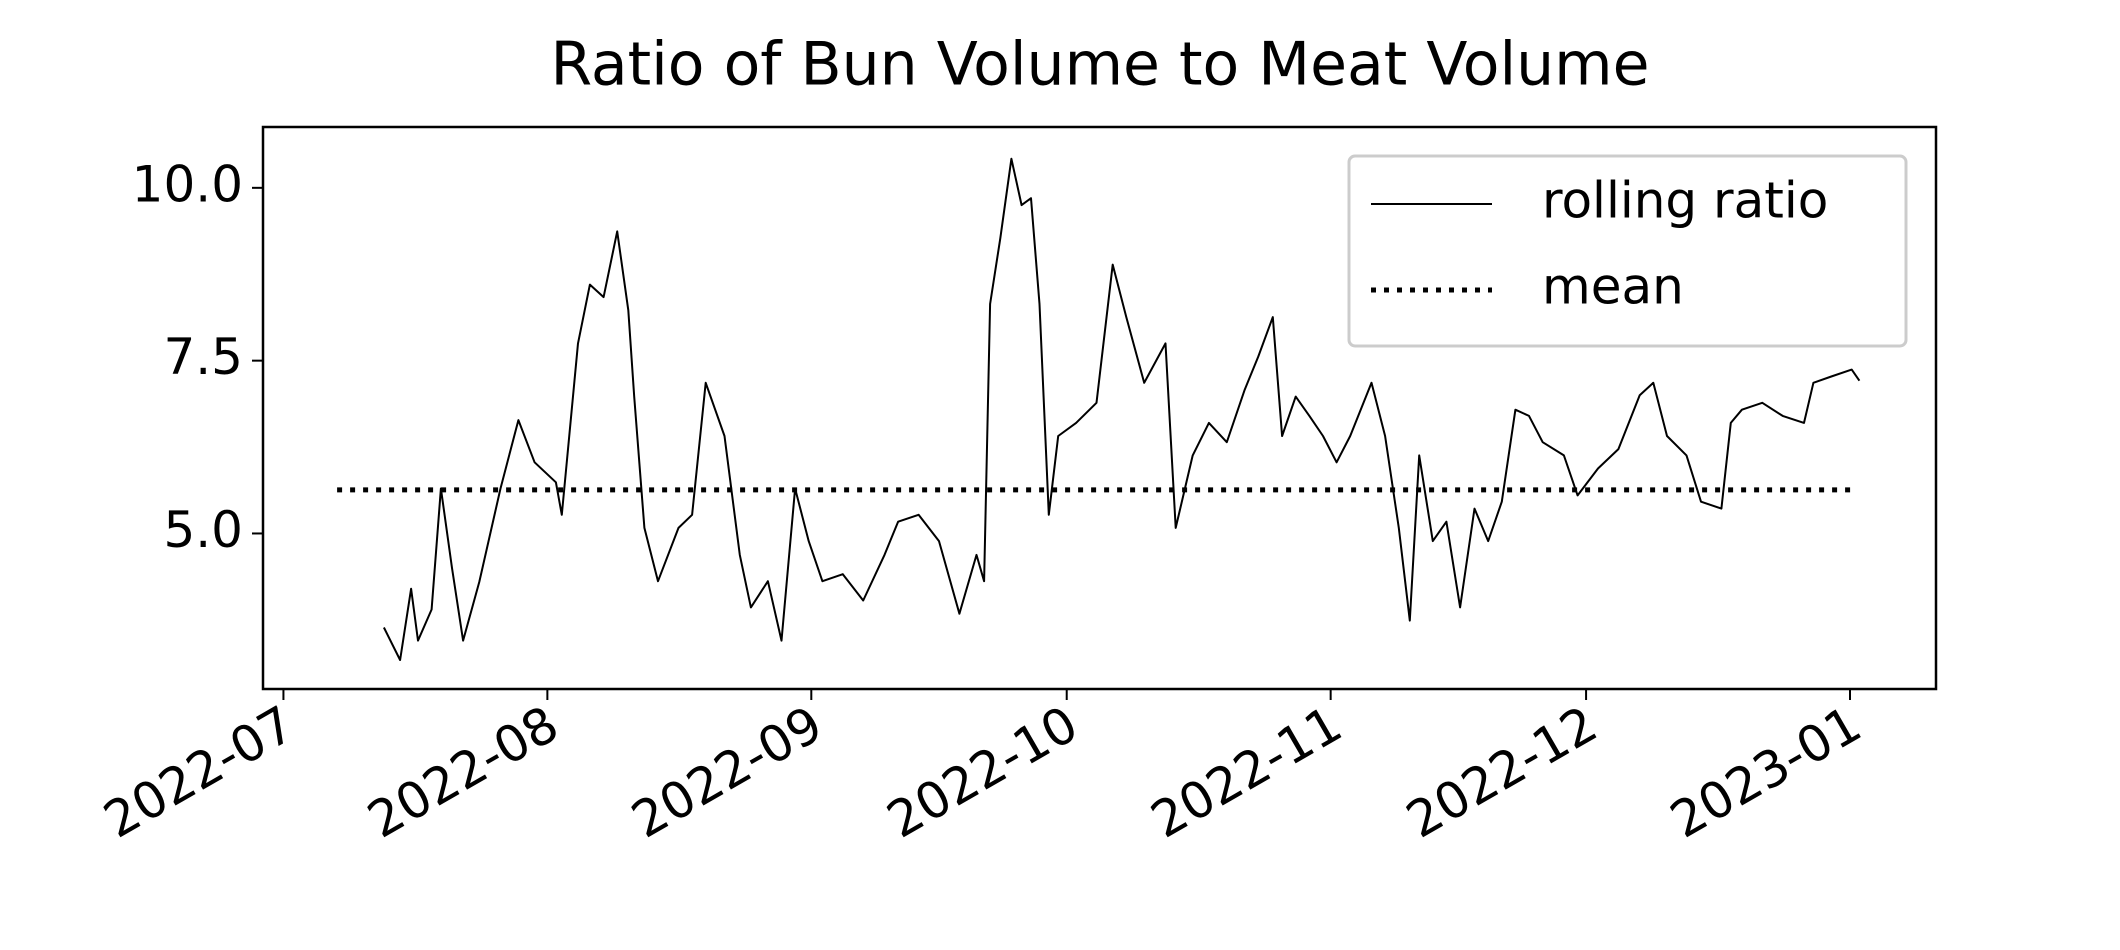 The height and width of the screenshot is (950, 2120). Describe the element at coordinates (1613, 287) in the screenshot. I see `legend-label: mean` at that location.